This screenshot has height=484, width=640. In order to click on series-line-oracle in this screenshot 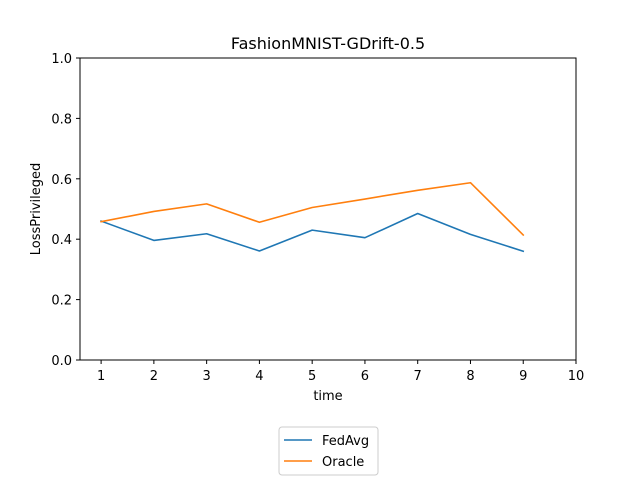, I will do `click(312, 209)`.